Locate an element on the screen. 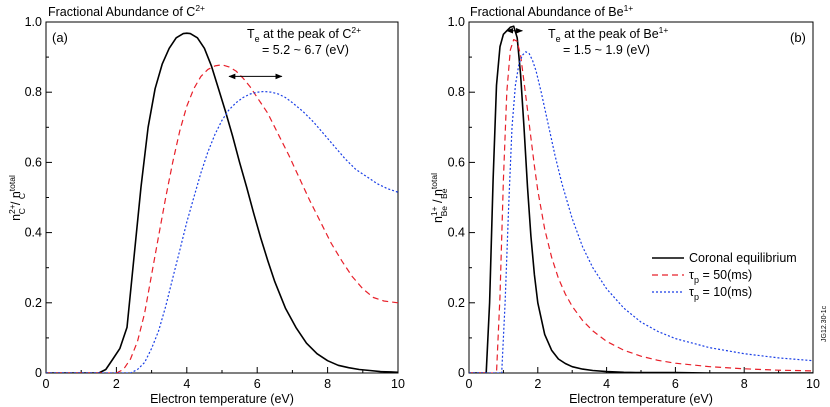 This screenshot has height=407, width=830. panel-b-annotation-line1: Te at the peak of Be1+ is located at coordinates (608, 34).